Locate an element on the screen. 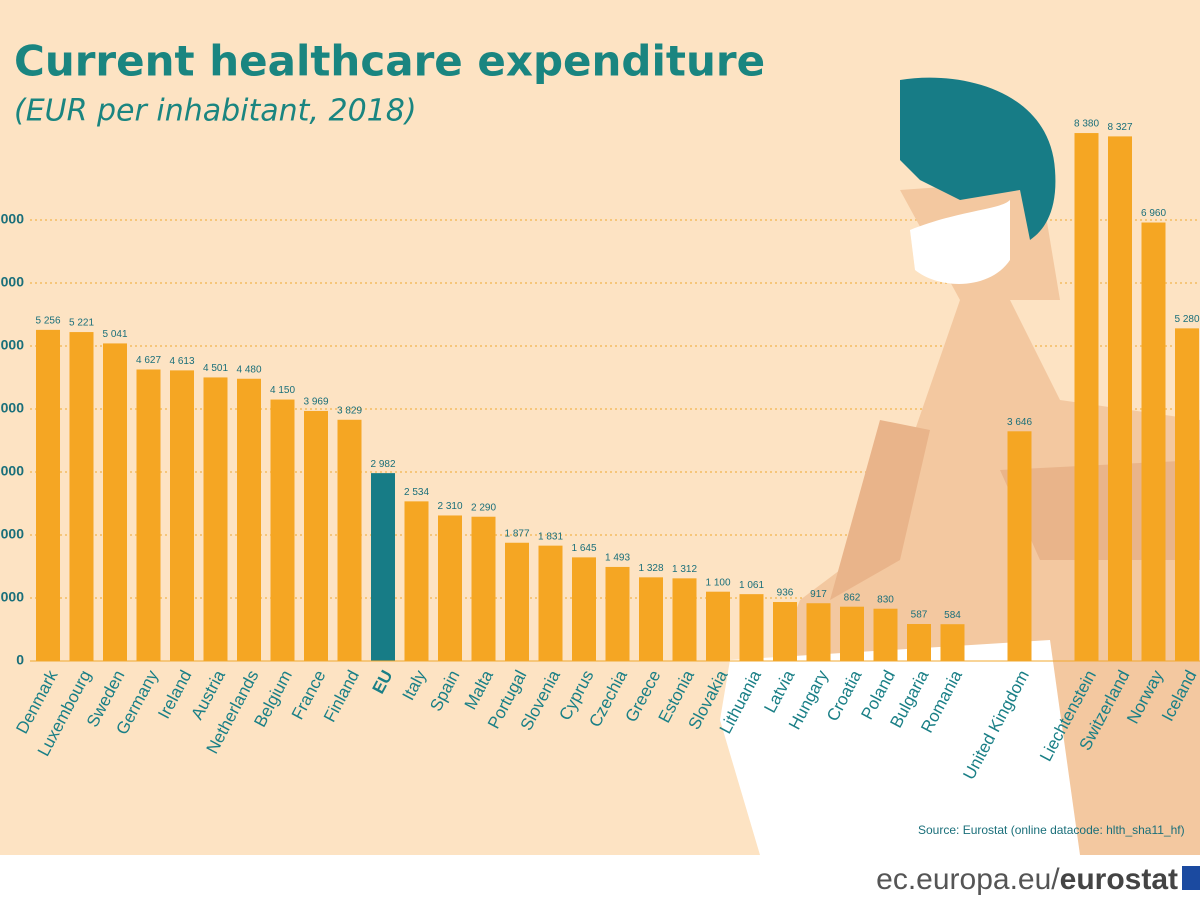 This screenshot has width=1200, height=900. value-label: 6 960 is located at coordinates (1153, 213).